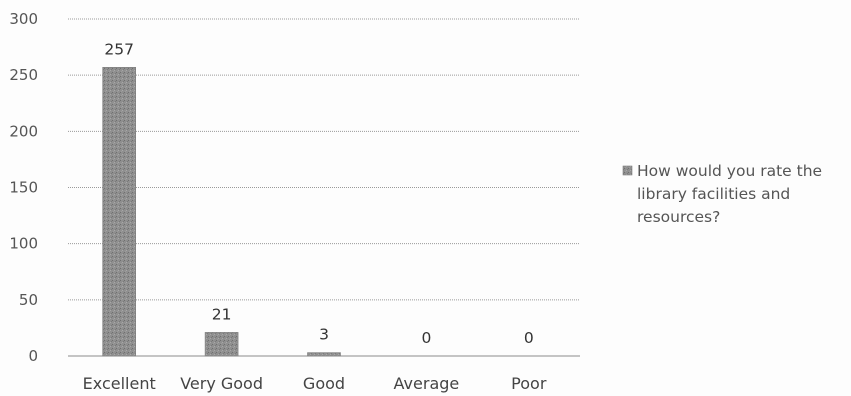  Describe the element at coordinates (222, 314) in the screenshot. I see `data-label: 21` at that location.